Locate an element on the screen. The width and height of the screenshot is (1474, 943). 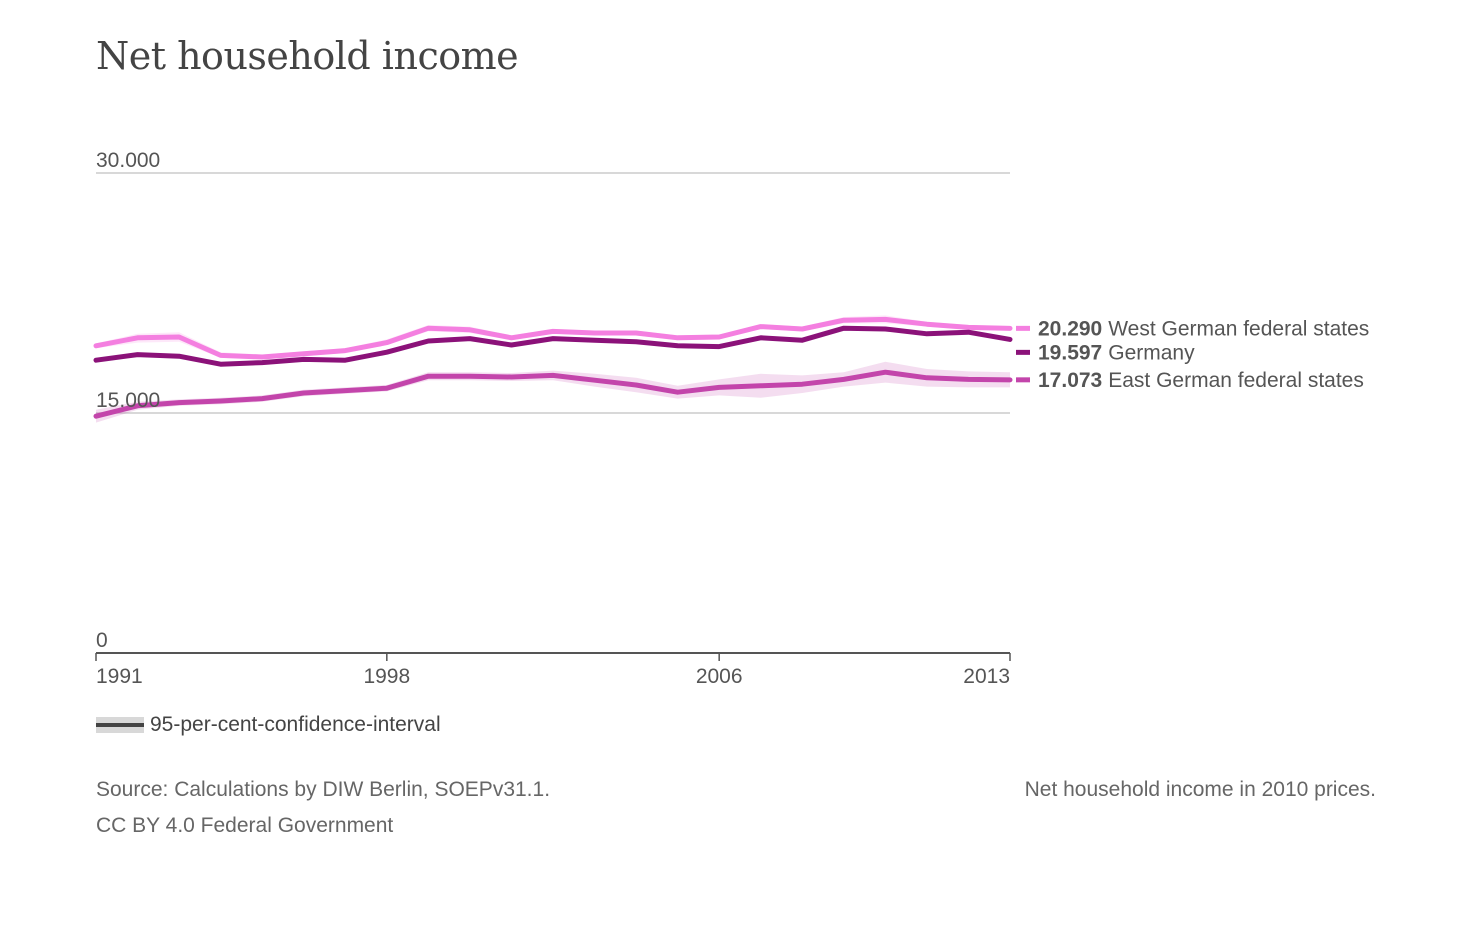
confidence-band is located at coordinates (553, 392).